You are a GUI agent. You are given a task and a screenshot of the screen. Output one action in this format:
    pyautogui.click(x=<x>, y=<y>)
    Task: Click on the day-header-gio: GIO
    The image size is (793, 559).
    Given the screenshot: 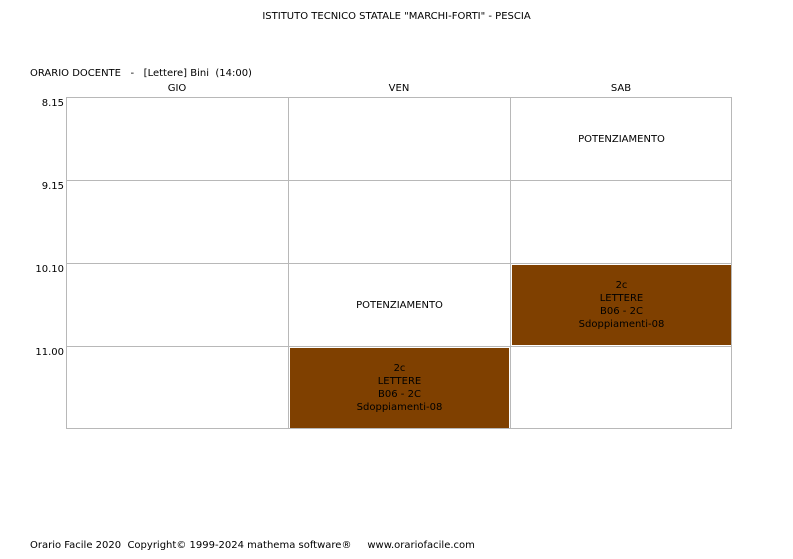 What is the action you would take?
    pyautogui.click(x=177, y=88)
    